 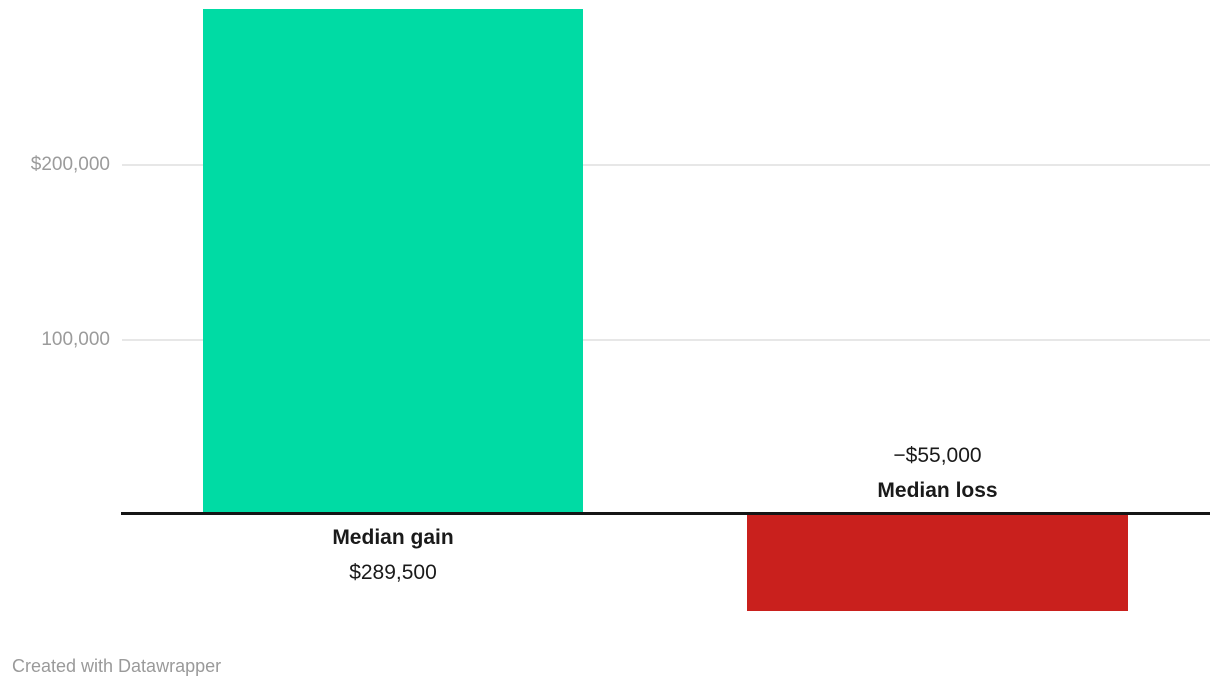 What do you see at coordinates (393, 555) in the screenshot?
I see `bar-label-median-gain: Median gain $289,500` at bounding box center [393, 555].